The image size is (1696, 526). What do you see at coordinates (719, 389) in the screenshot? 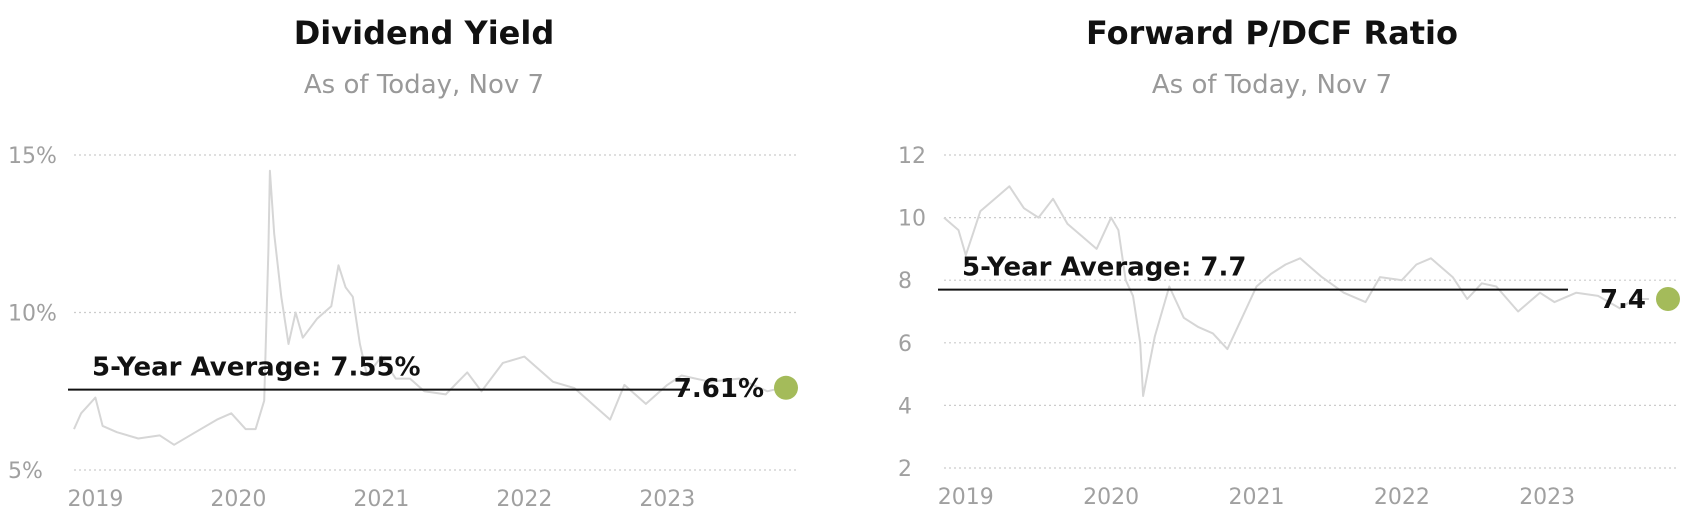
I see `current-value-label: 7.61%` at bounding box center [719, 389].